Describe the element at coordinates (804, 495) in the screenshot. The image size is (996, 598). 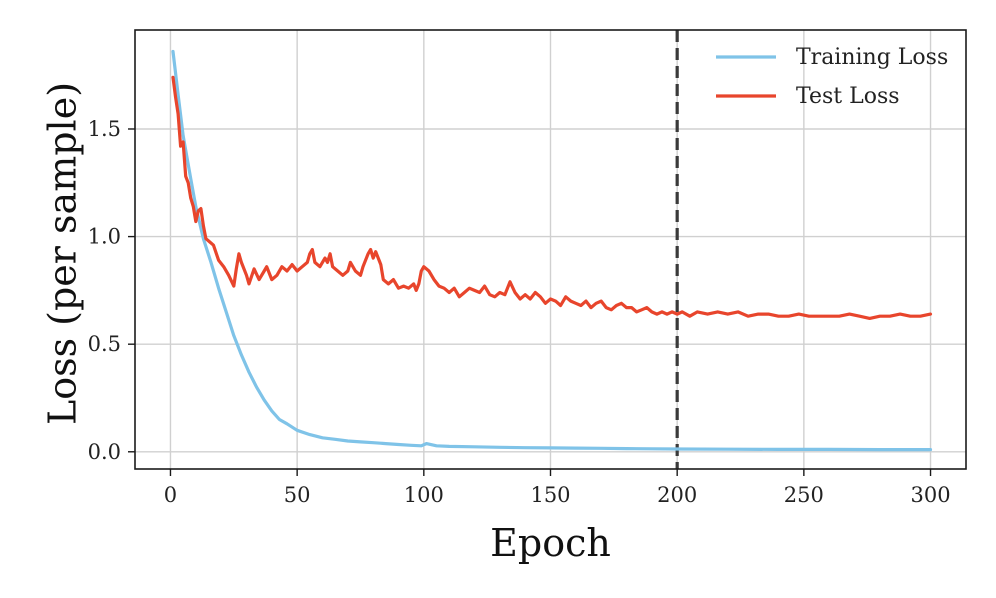
I see `x-tick-label: 250` at that location.